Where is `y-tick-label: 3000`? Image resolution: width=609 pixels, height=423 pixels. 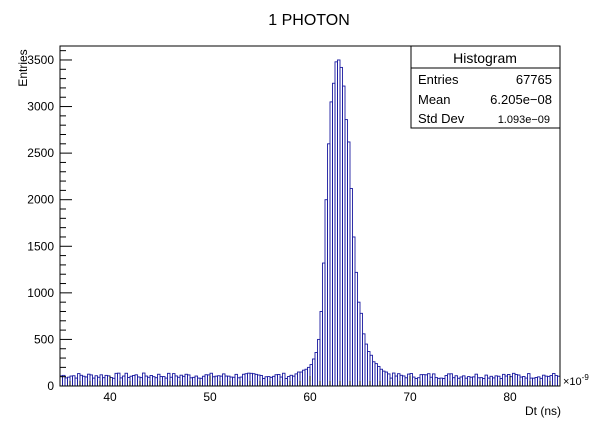 y-tick-label: 3000 is located at coordinates (40, 107).